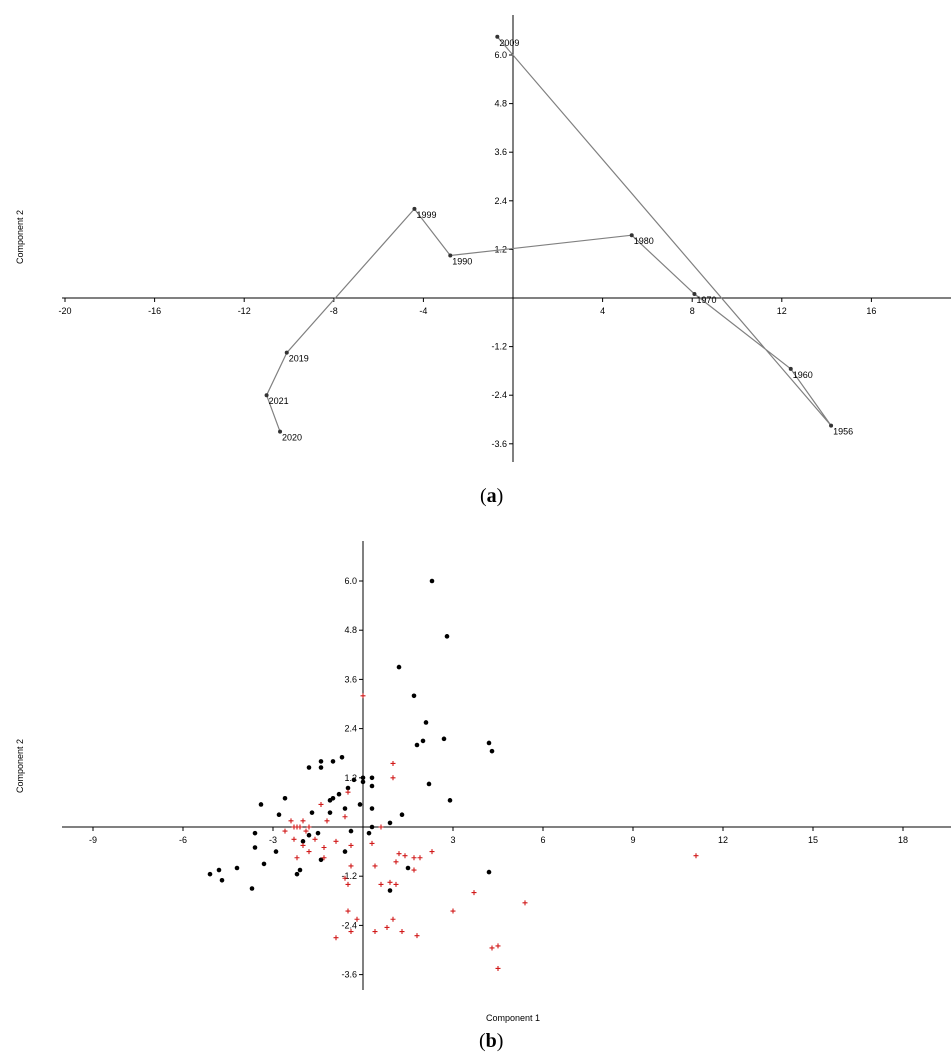  I want to click on point-label: 1956, so click(843, 432).